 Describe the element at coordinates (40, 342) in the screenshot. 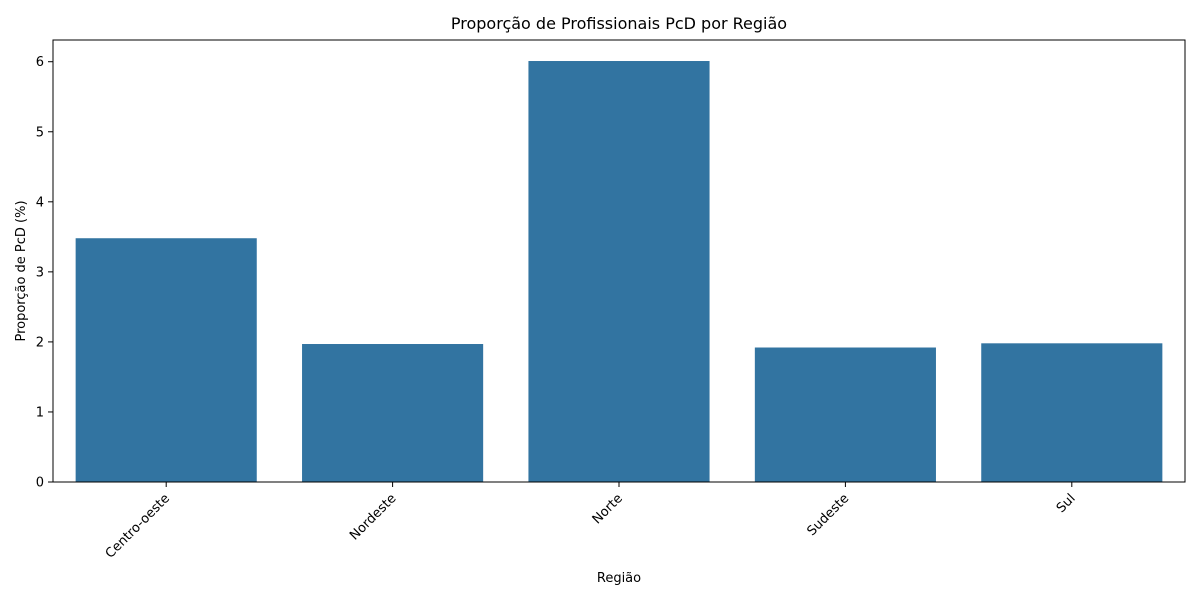

I see `y-tick-label: 2` at that location.